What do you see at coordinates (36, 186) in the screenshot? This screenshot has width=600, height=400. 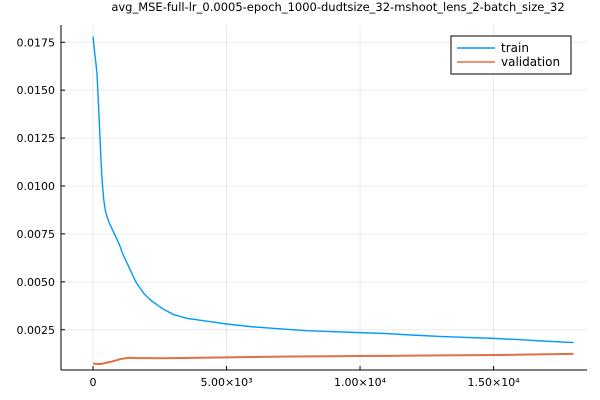 I see `y-tick-label: 0.0100` at bounding box center [36, 186].